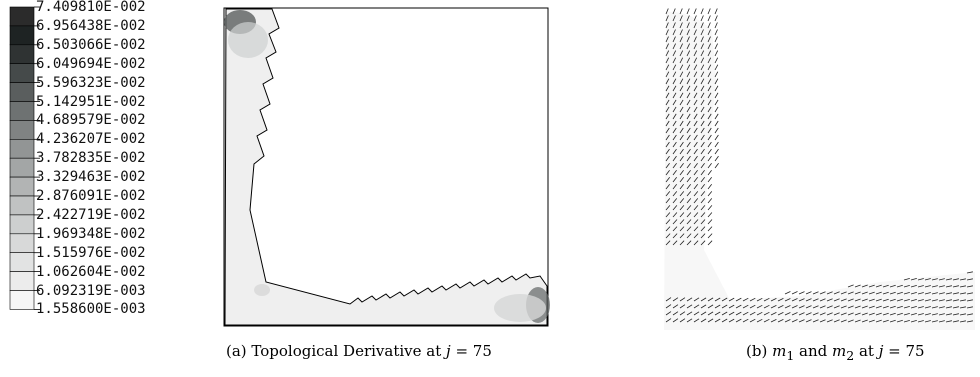 Image resolution: width=980 pixels, height=377 pixels. What do you see at coordinates (904, 351) in the screenshot?
I see `caption-b-value: = 75` at bounding box center [904, 351].